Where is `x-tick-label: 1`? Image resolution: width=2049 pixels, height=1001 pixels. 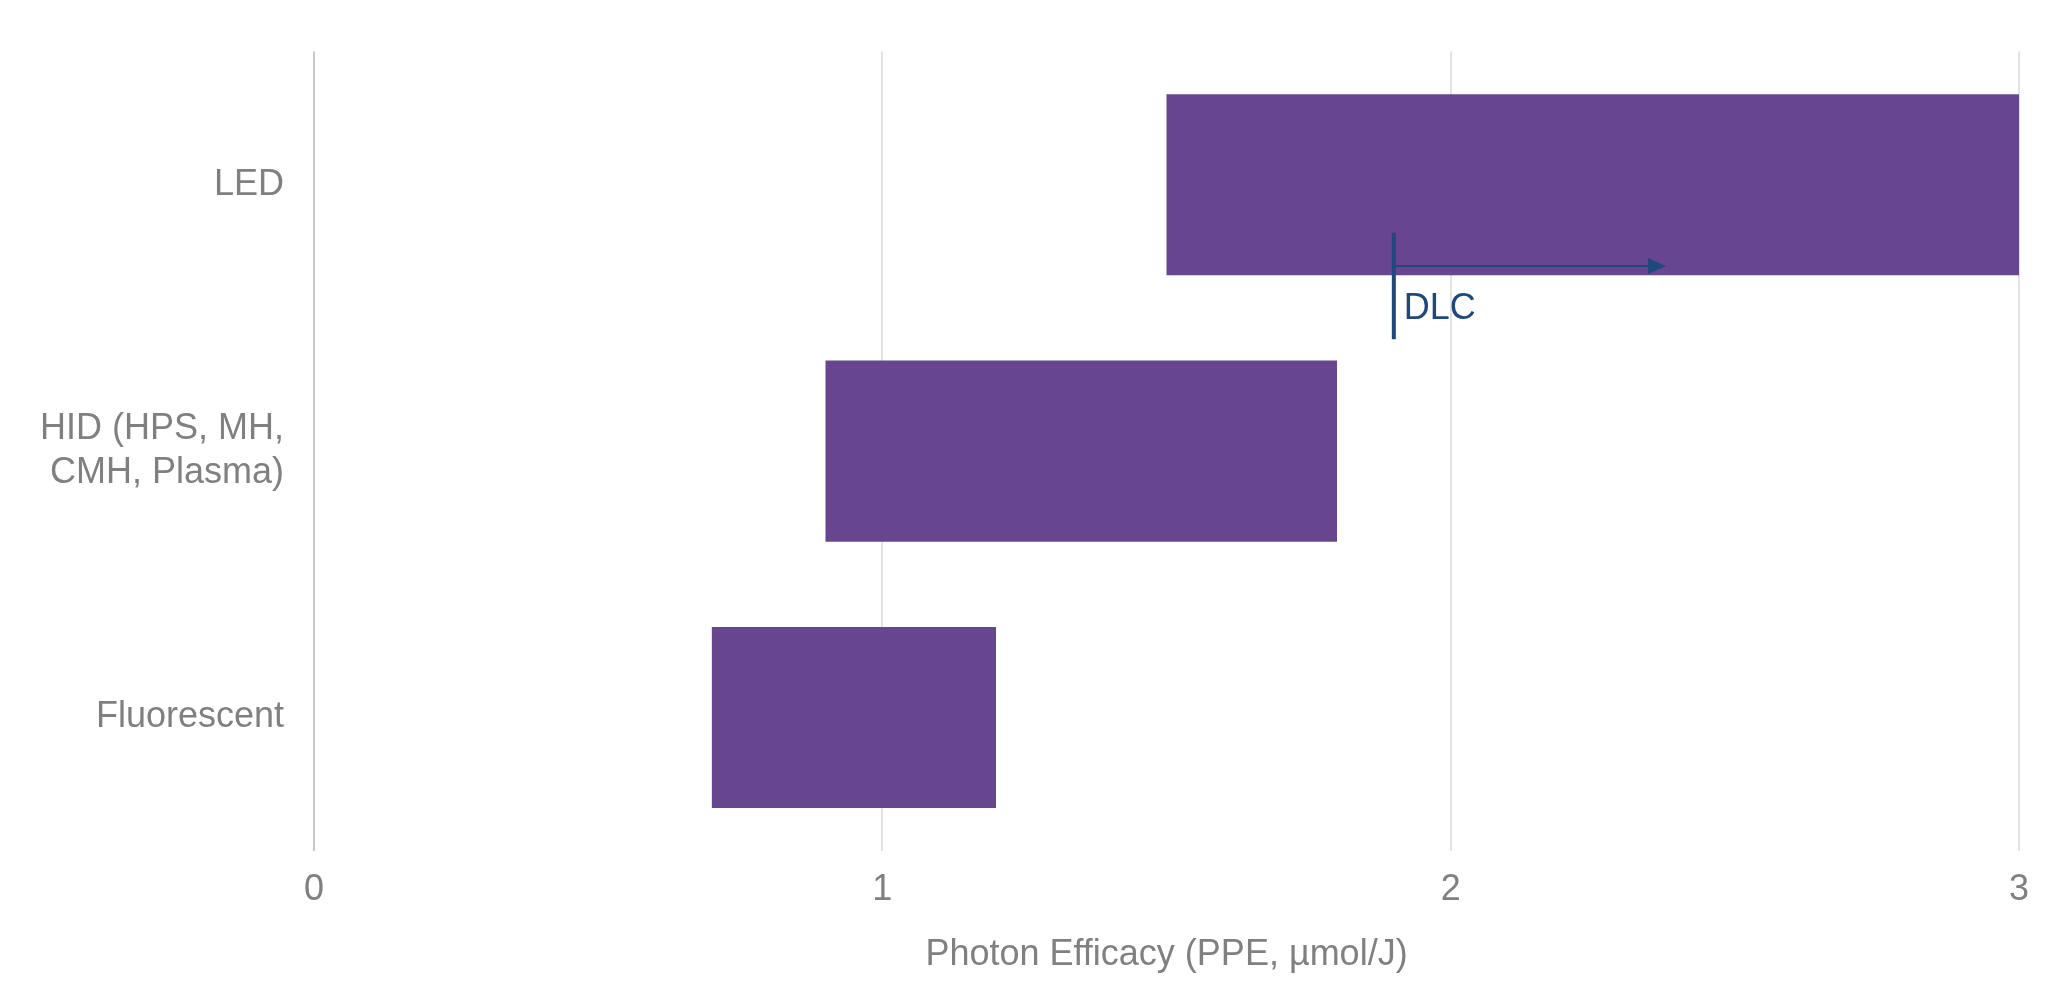
x-tick-label: 1 is located at coordinates (882, 888).